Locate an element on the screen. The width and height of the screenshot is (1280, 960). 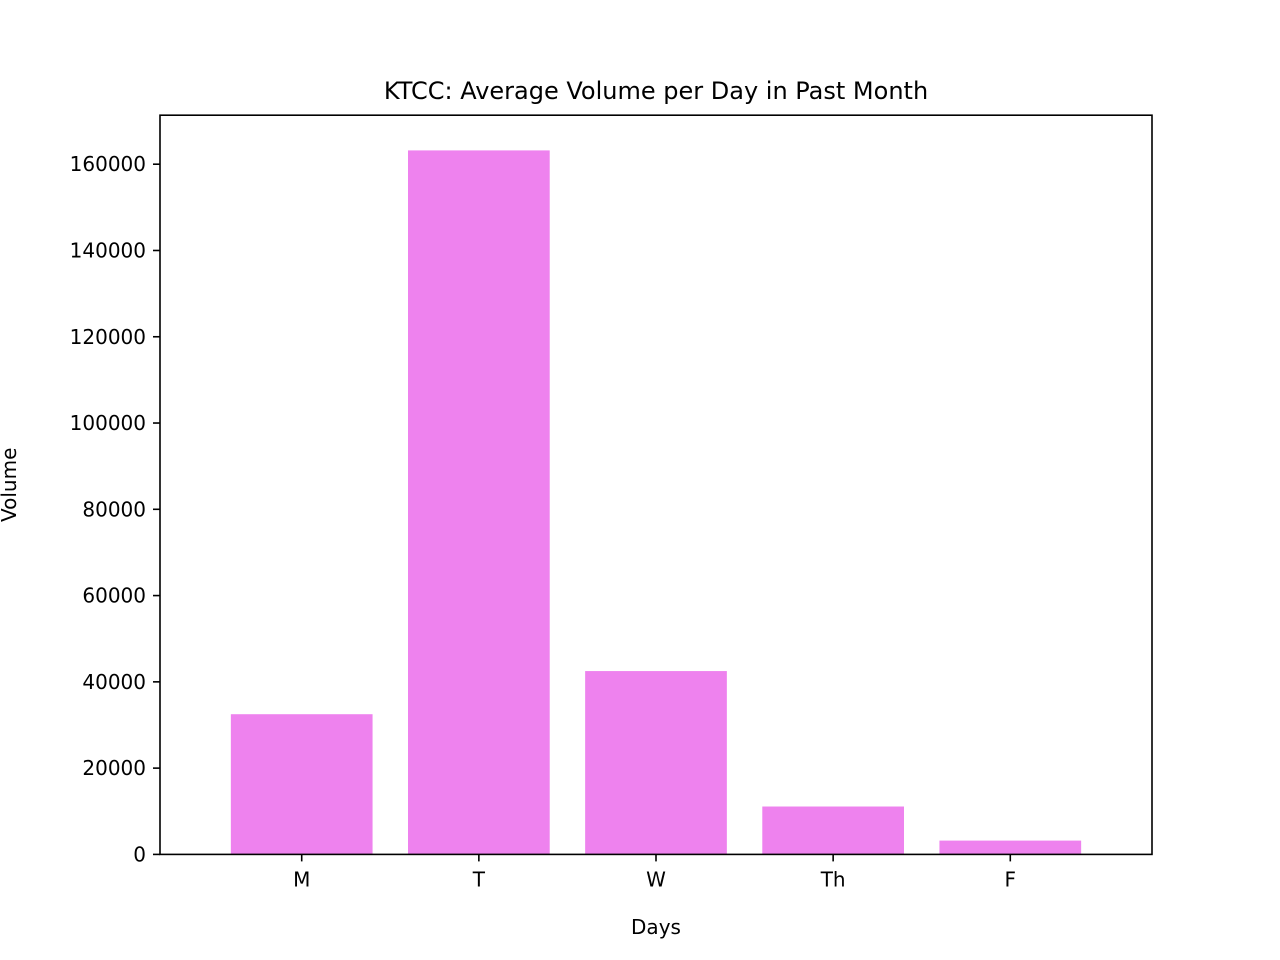
x-tick-label: F is located at coordinates (1011, 879).